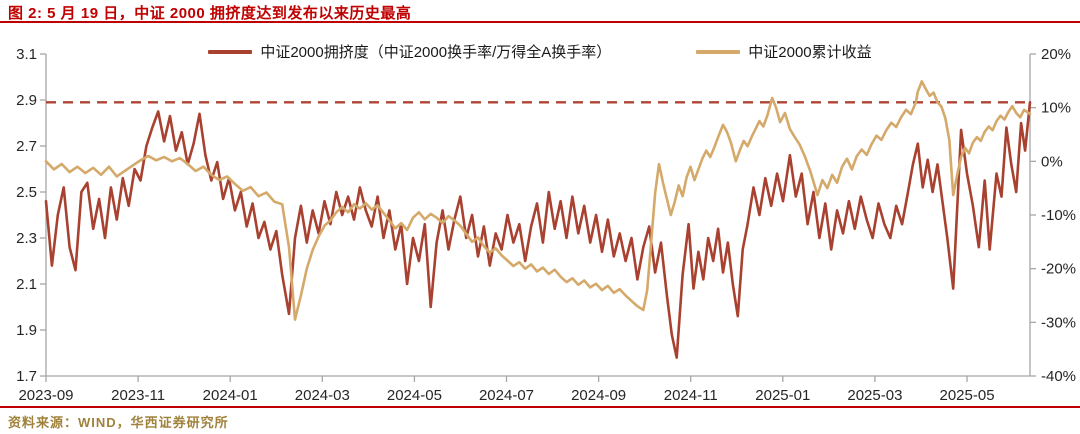 Image resolution: width=1080 pixels, height=434 pixels. What do you see at coordinates (598, 395) in the screenshot?
I see `x-axis-tick-label: 2024-09` at bounding box center [598, 395].